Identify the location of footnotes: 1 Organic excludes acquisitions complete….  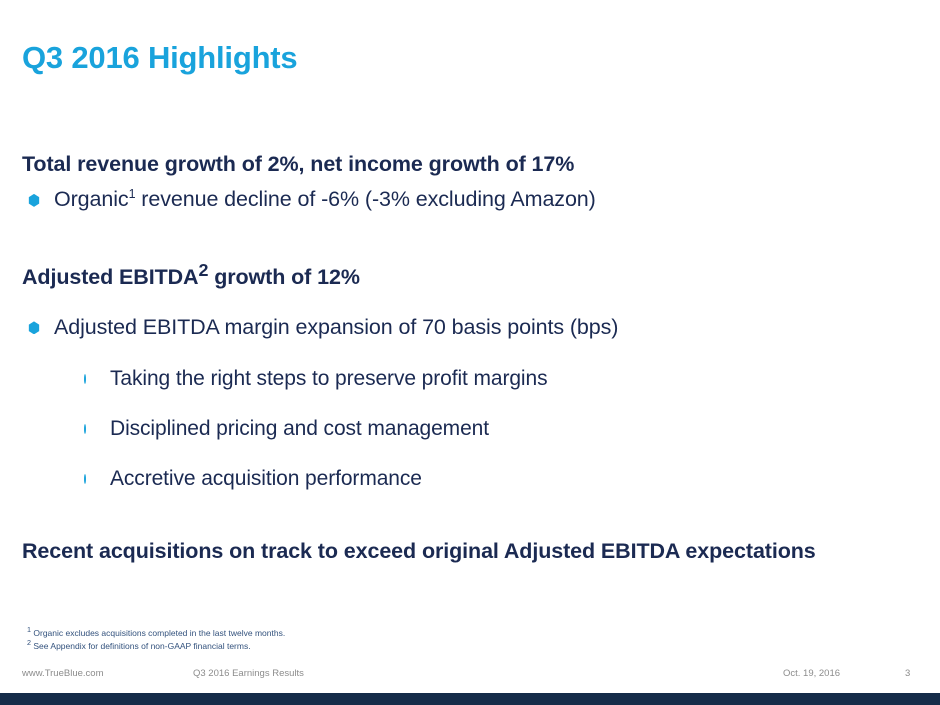
(156, 639).